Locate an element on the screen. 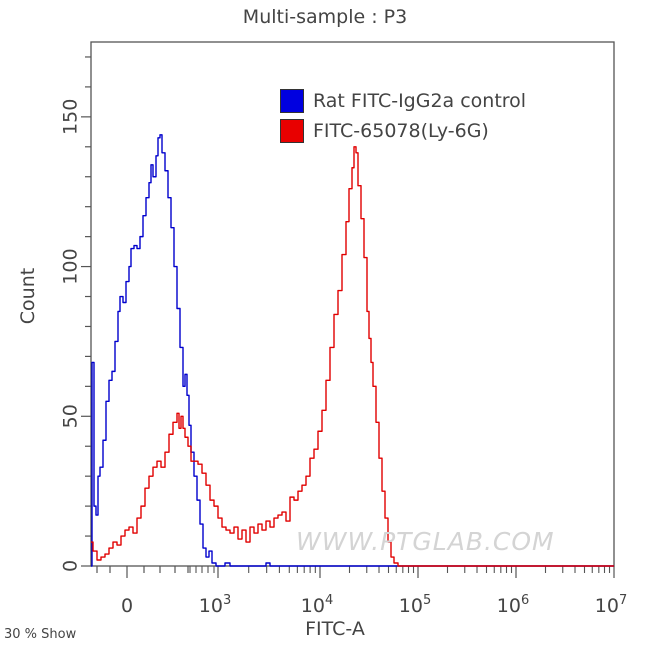 Image resolution: width=650 pixels, height=654 pixels. legend-label: FITC-65078(Ly-6G) is located at coordinates (401, 131).